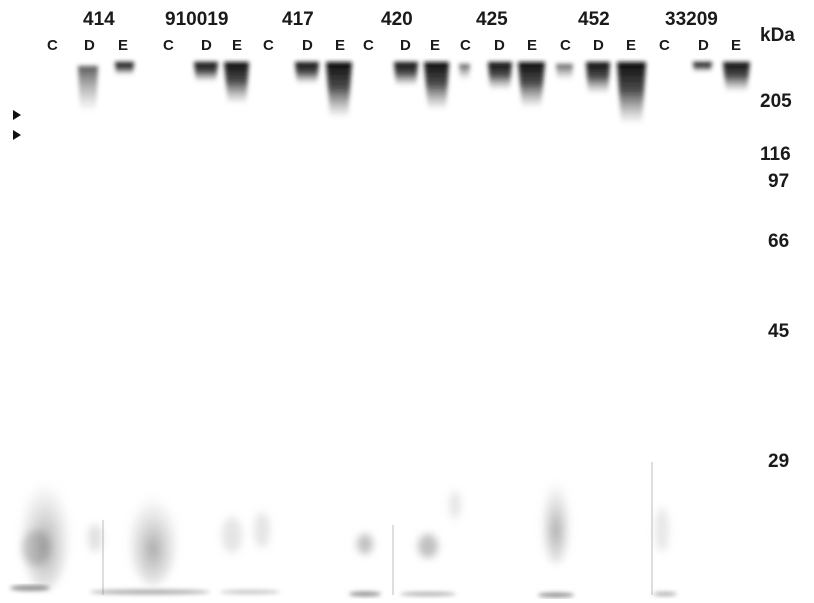 The image size is (814, 603). Describe the element at coordinates (779, 461) in the screenshot. I see `mw-marker-label: 29` at that location.